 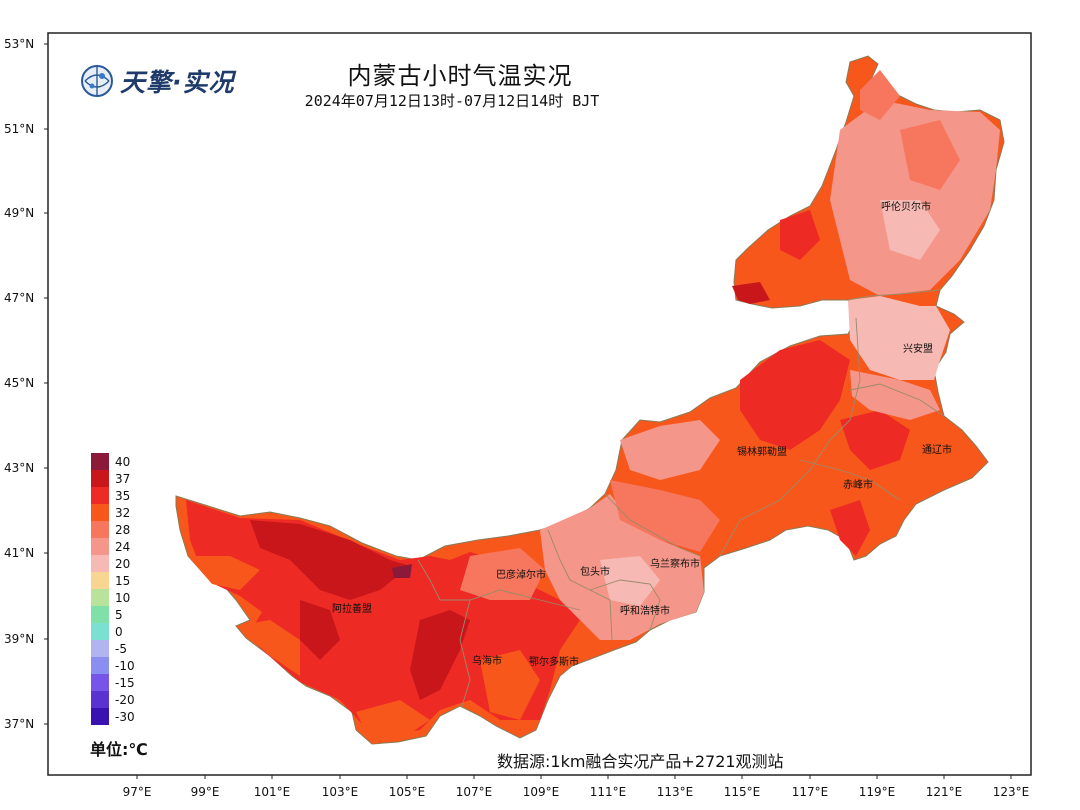 I want to click on lon-label: 99°E, so click(x=205, y=792).